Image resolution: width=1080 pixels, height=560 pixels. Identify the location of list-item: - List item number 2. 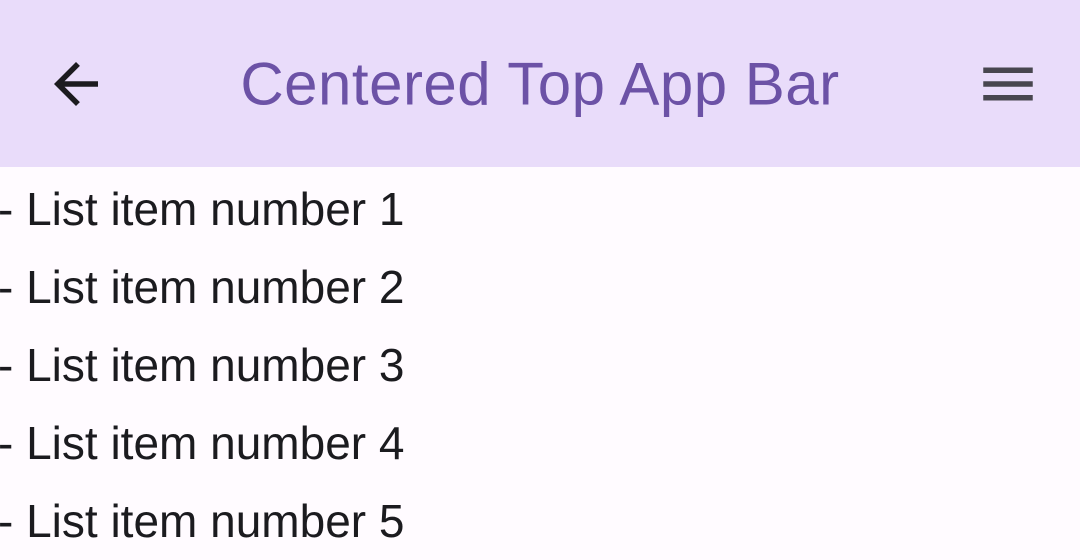
(202, 287).